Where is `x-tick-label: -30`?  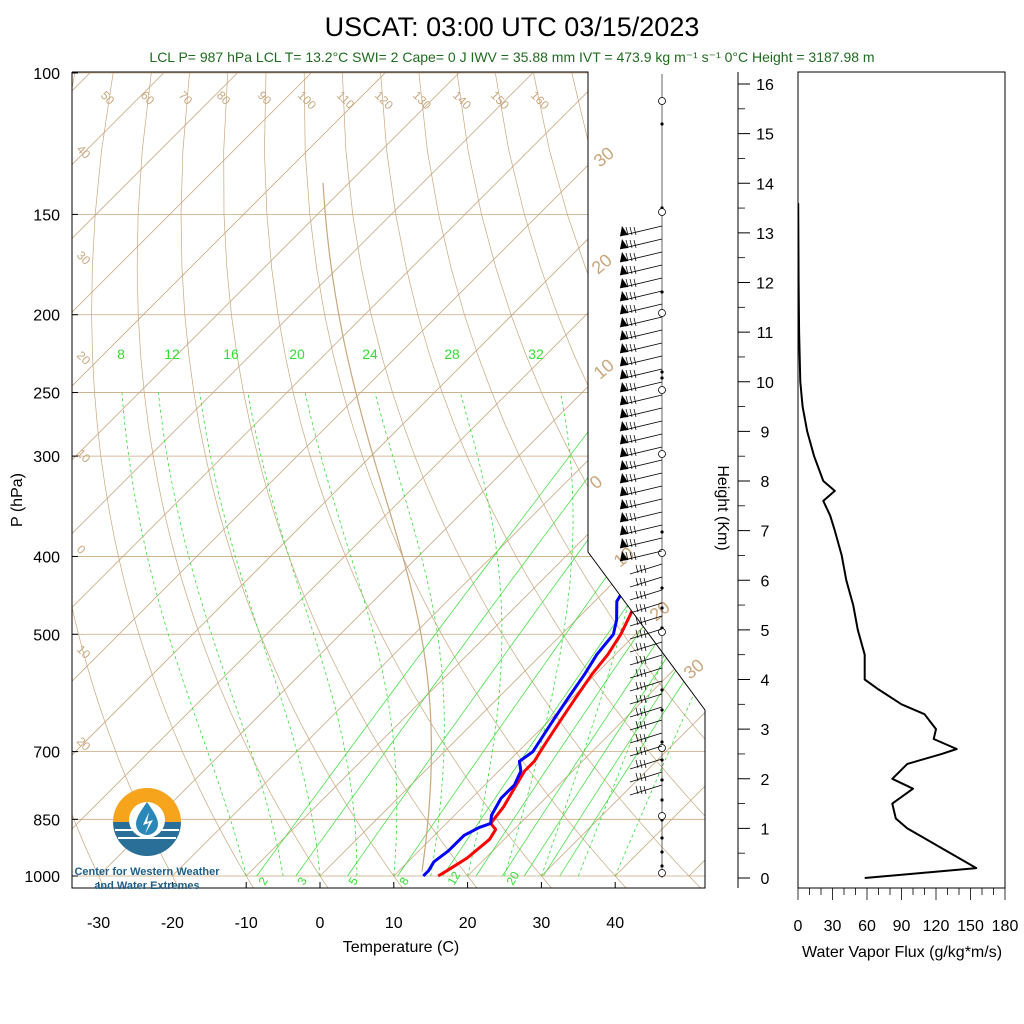
x-tick-label: -30 is located at coordinates (98, 923).